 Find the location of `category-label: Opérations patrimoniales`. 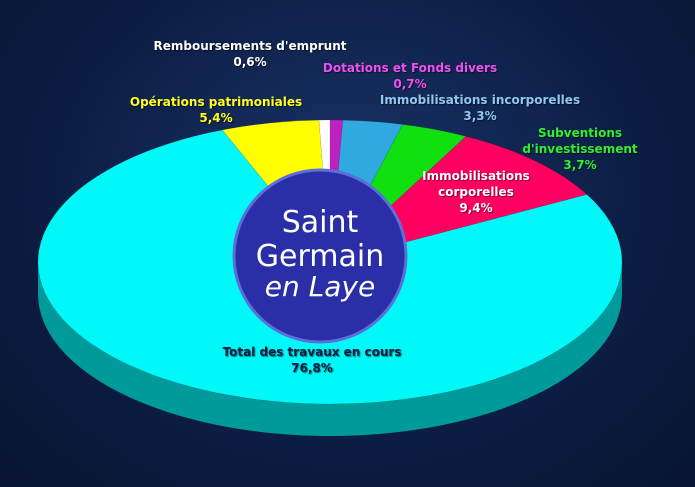

category-label: Opérations patrimoniales is located at coordinates (216, 102).